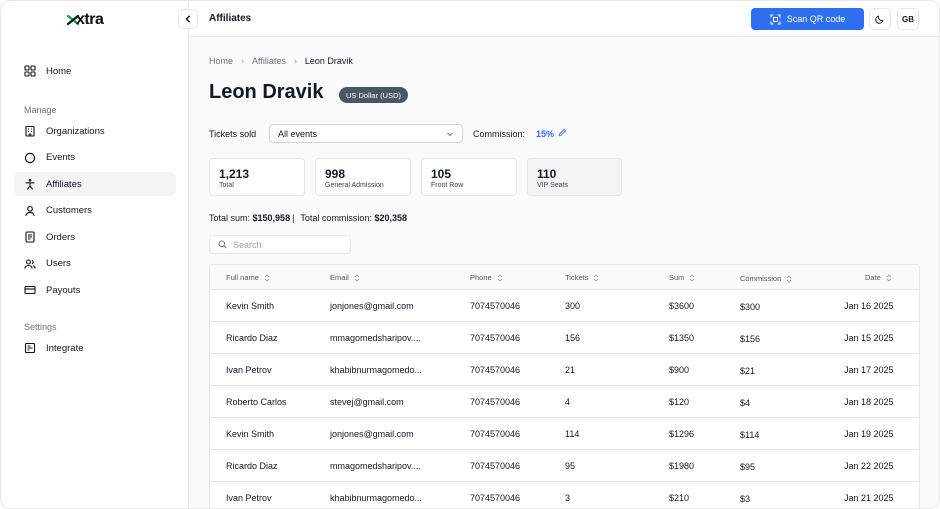  What do you see at coordinates (499, 134) in the screenshot?
I see `commission-label: Commission:` at bounding box center [499, 134].